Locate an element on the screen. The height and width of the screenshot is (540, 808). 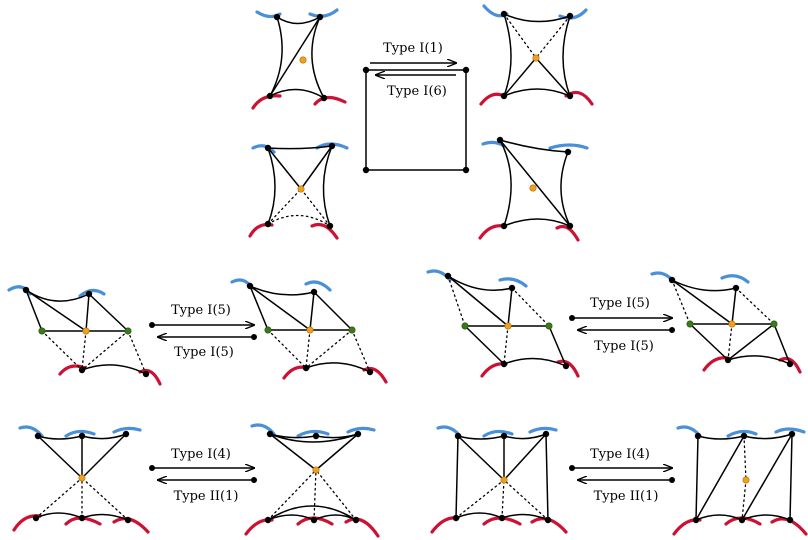
diagram-row4-right-b is located at coordinates (740, 480).